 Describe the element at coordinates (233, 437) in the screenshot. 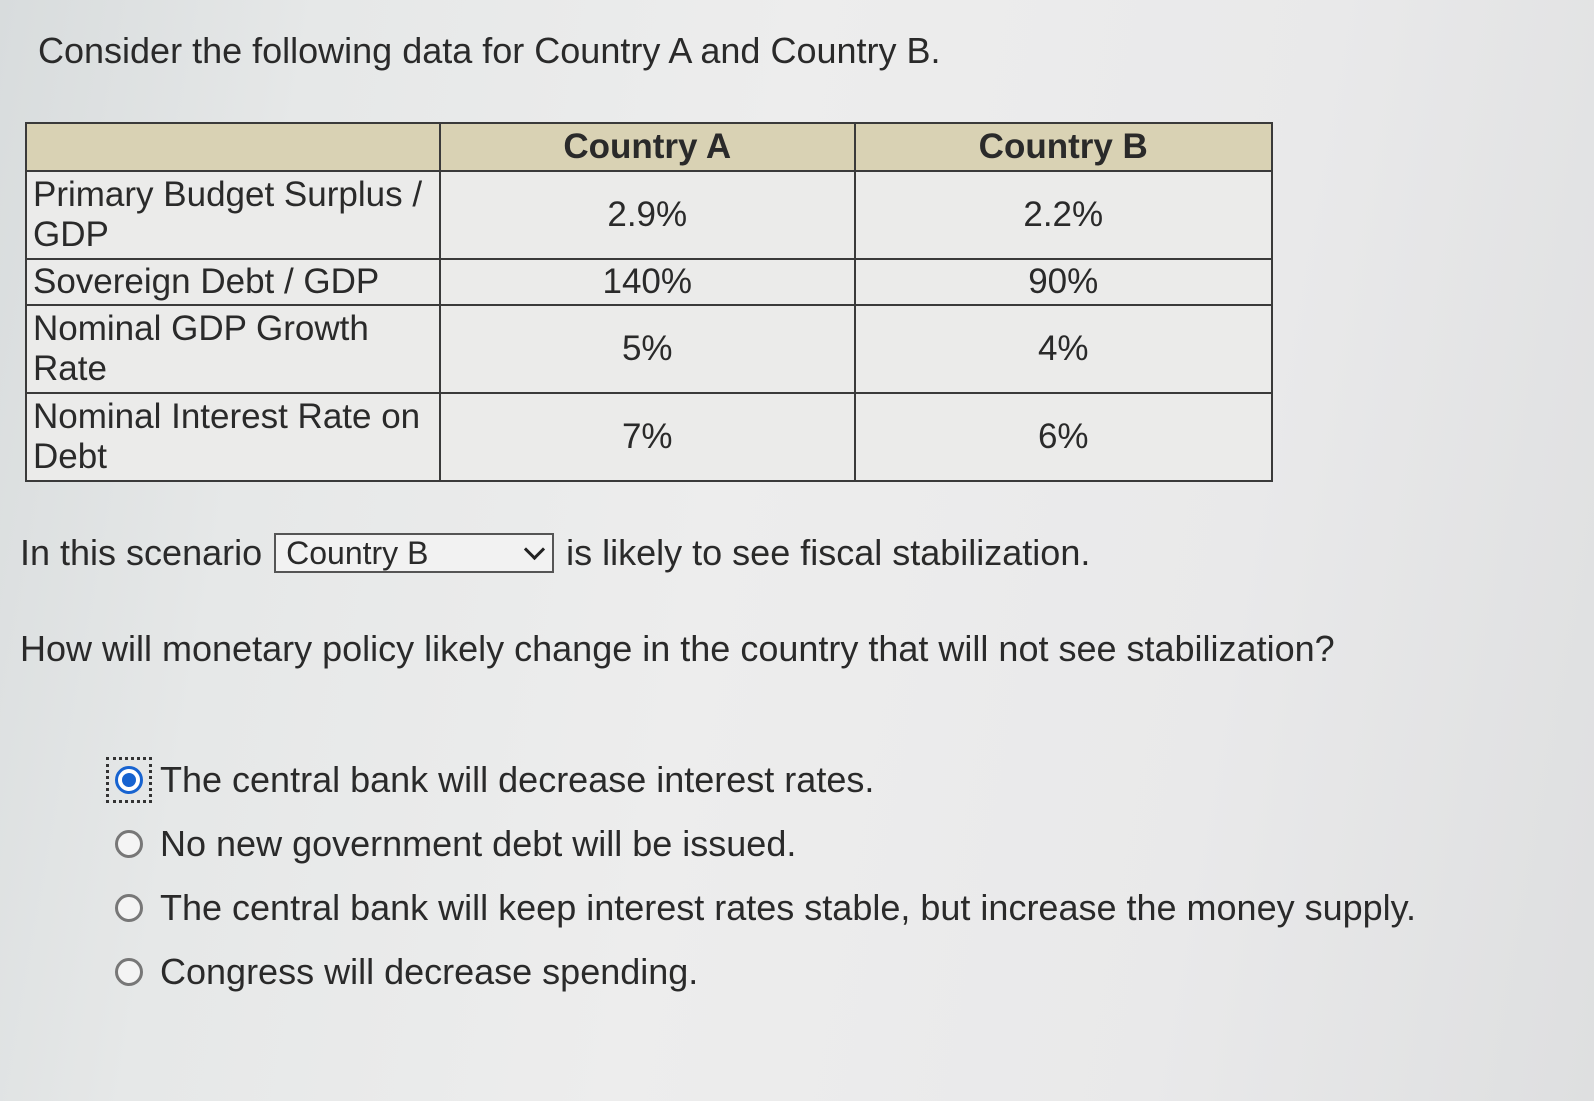

I see `row-label: Nominal Interest Rate on Debt` at that location.